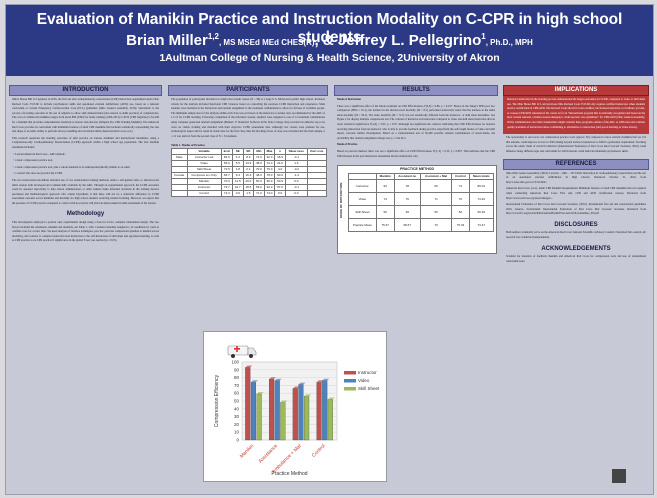  I want to click on practice-table-cell: 52, so click(460, 212).